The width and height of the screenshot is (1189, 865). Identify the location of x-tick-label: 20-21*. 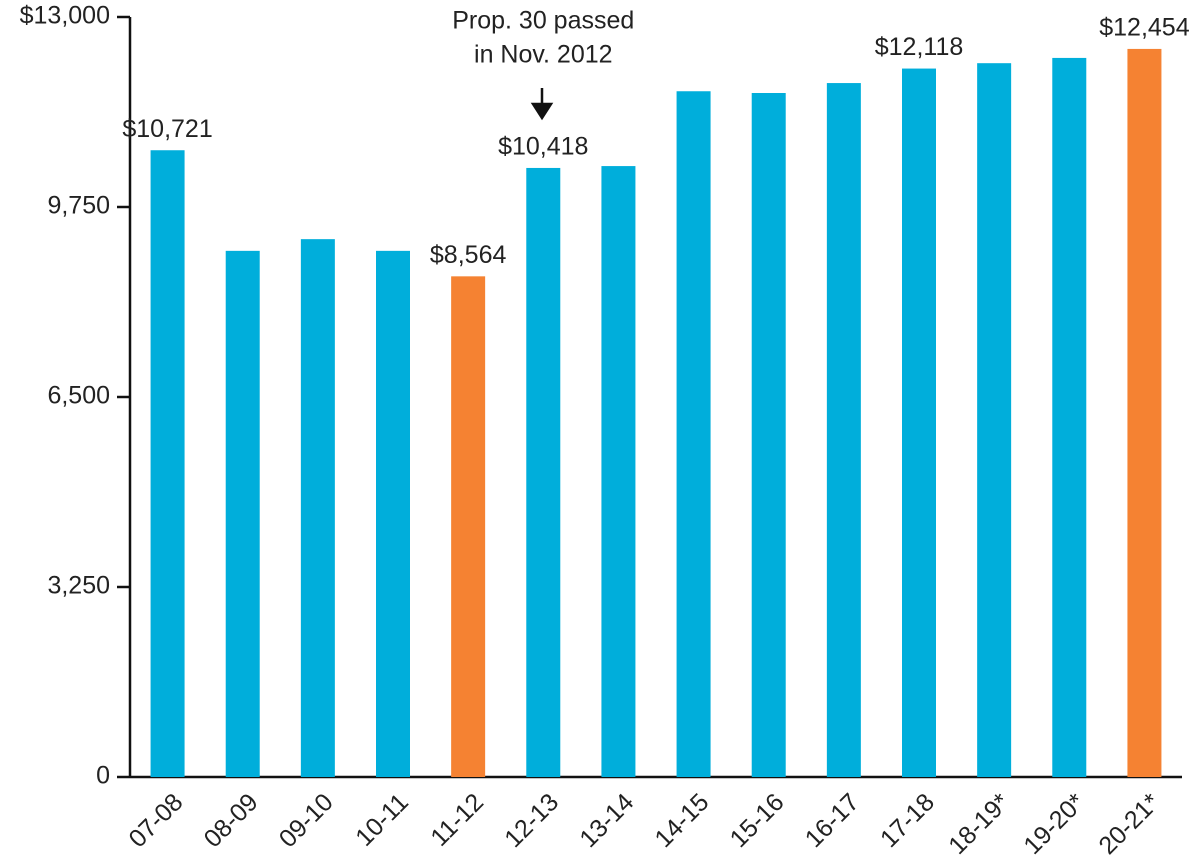
(1129, 824).